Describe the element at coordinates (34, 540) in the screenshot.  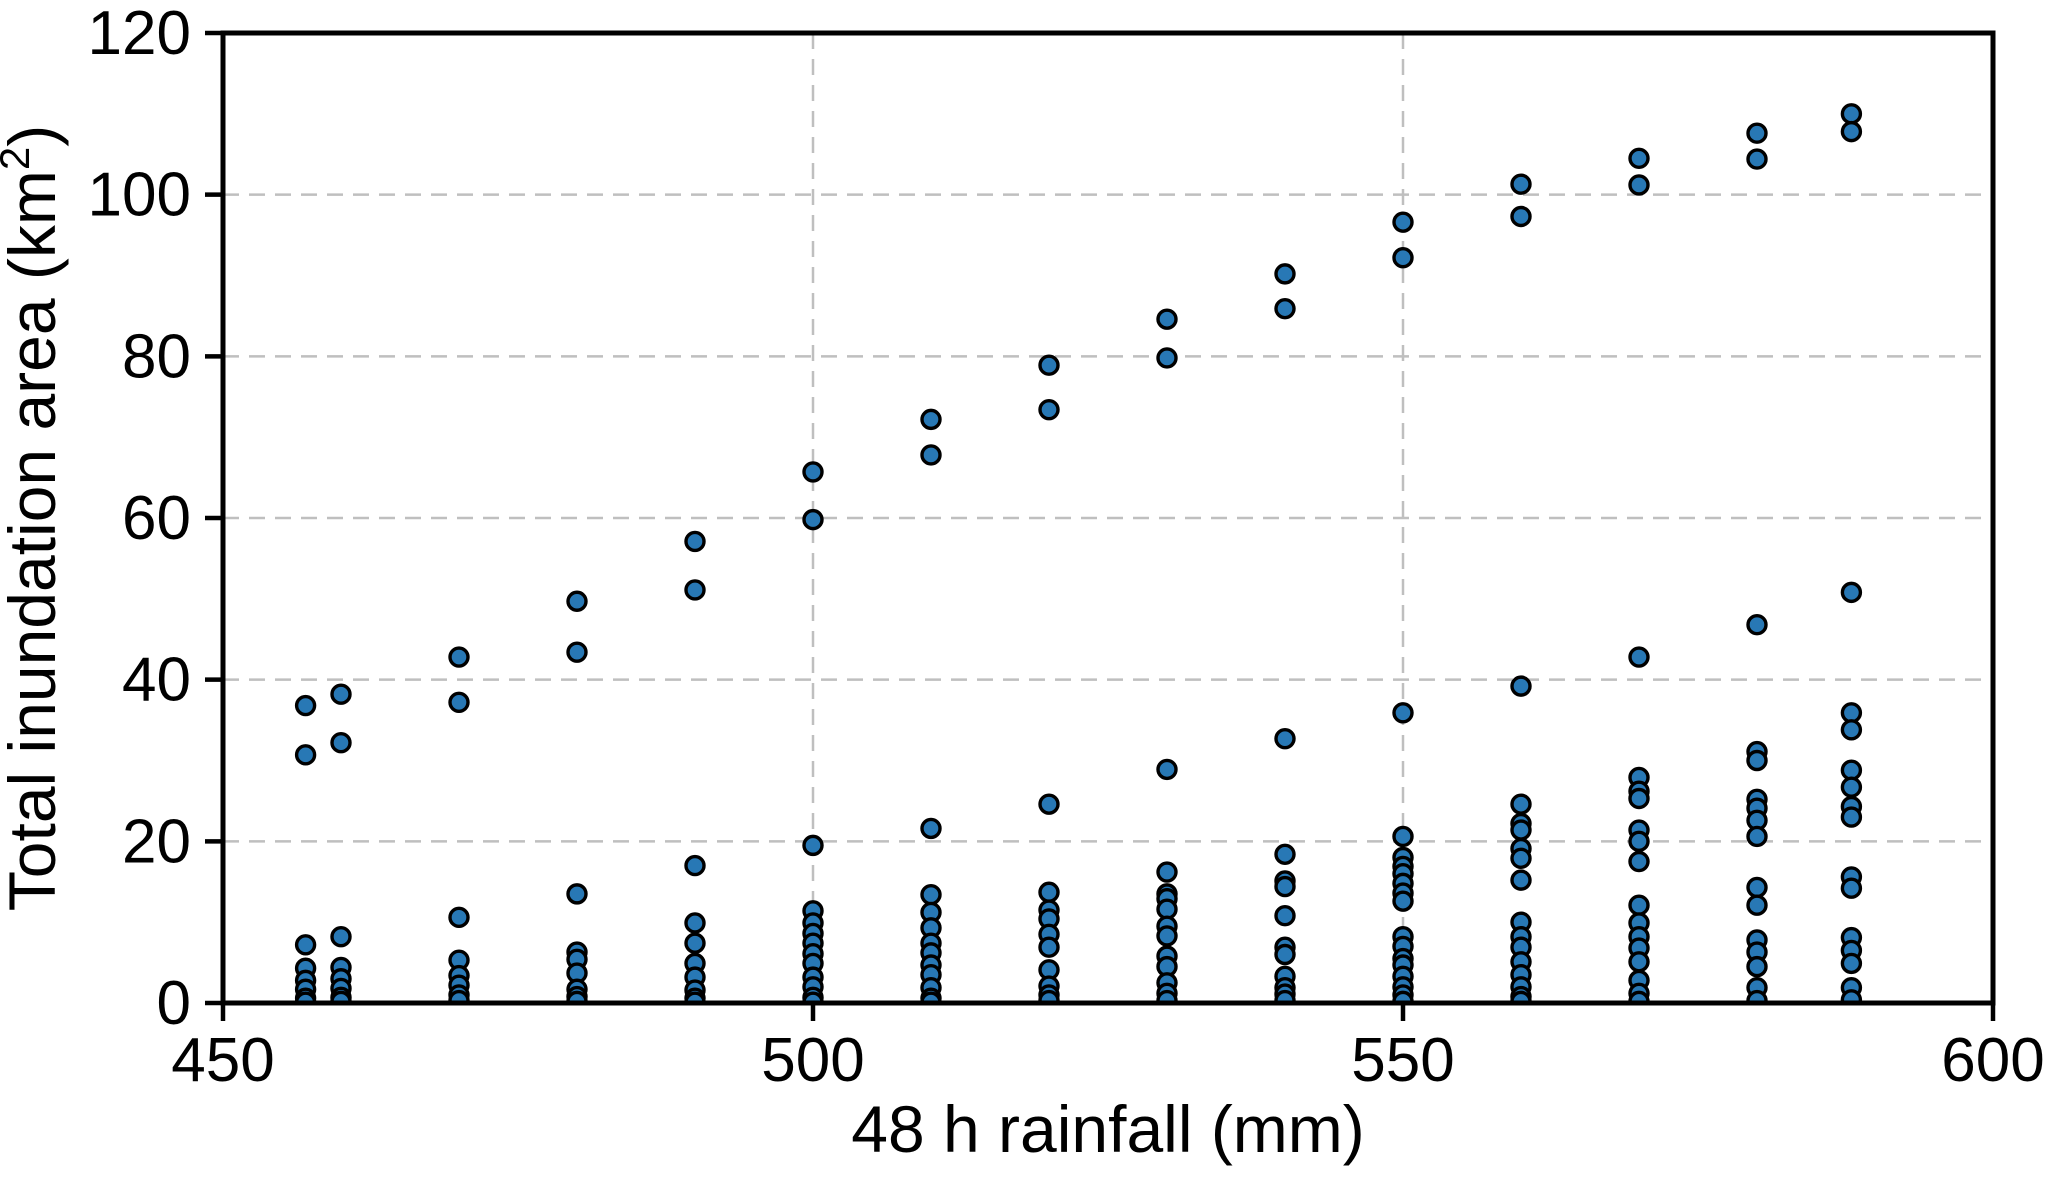
I see `y-axis-label-text: Total inundation area (km` at that location.